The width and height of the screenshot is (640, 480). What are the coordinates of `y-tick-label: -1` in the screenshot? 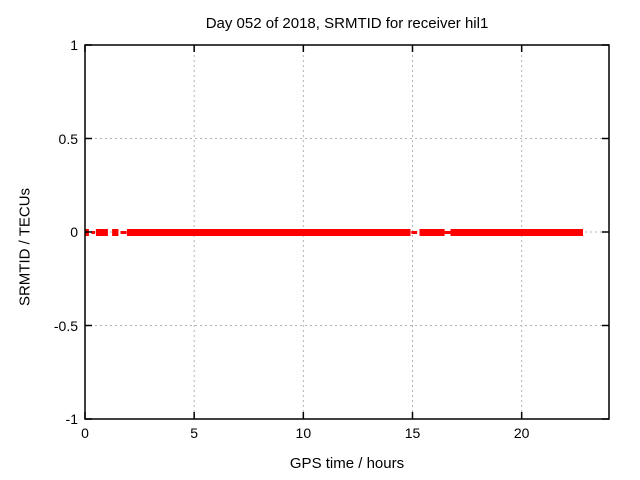 It's located at (71, 419).